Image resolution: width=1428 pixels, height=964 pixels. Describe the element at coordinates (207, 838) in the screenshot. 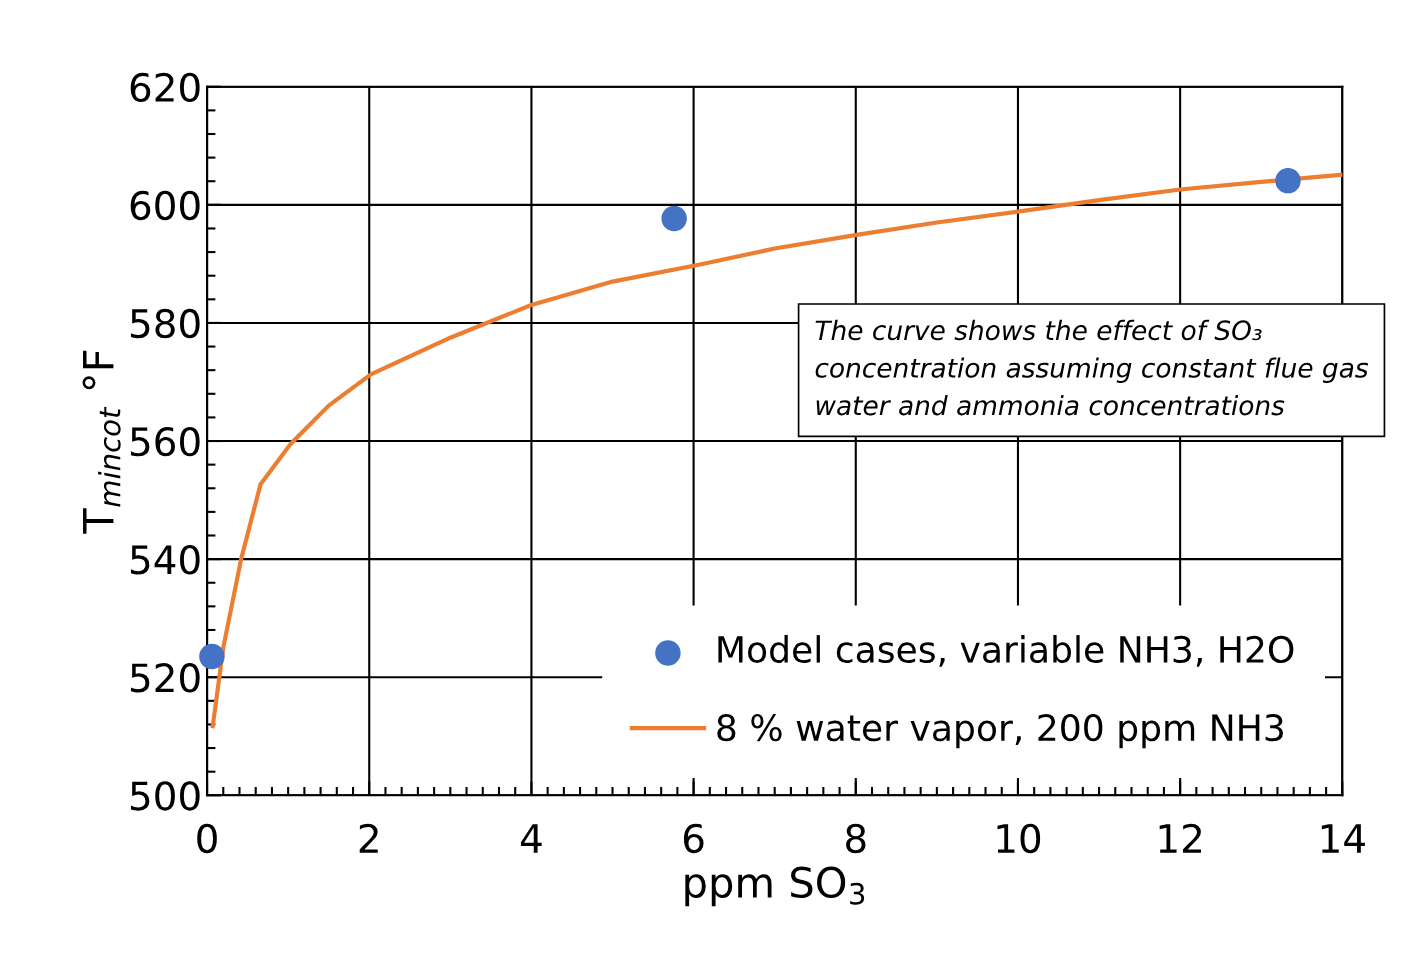

I see `x-tick-label: 0` at that location.